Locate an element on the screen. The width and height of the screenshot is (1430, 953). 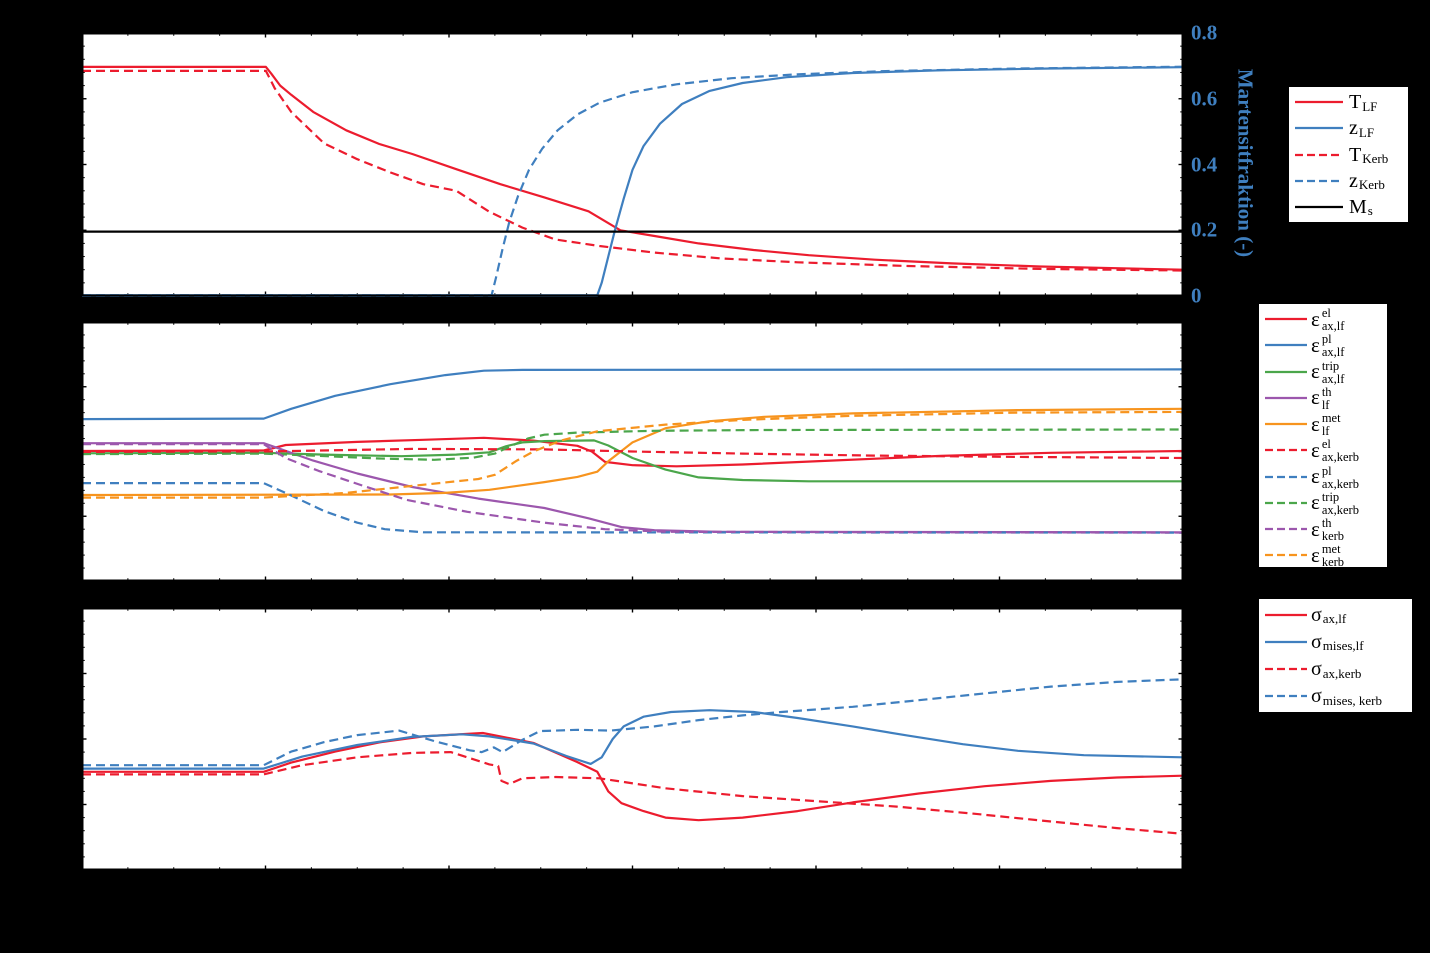
legend-label: T Kerb is located at coordinates (1369, 154).